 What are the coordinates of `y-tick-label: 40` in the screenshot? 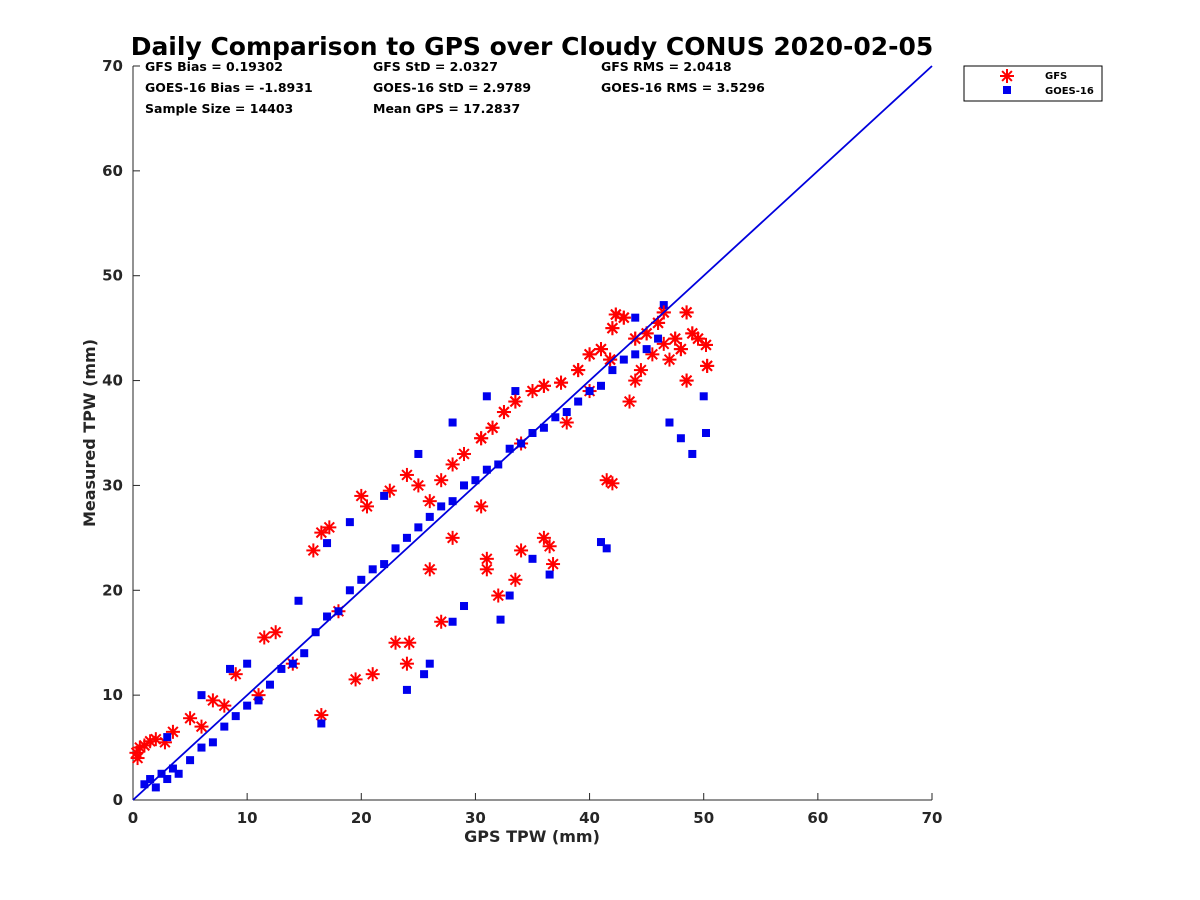 It's located at (112, 381).